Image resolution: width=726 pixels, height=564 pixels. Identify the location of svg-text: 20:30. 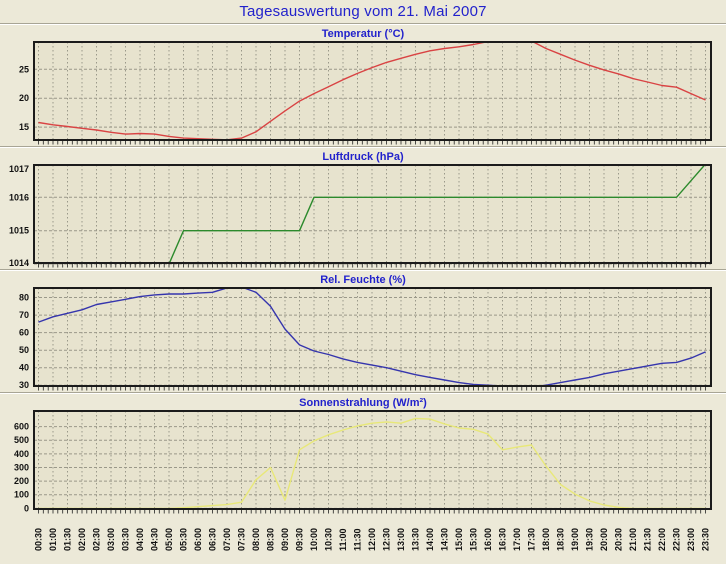
(619, 539).